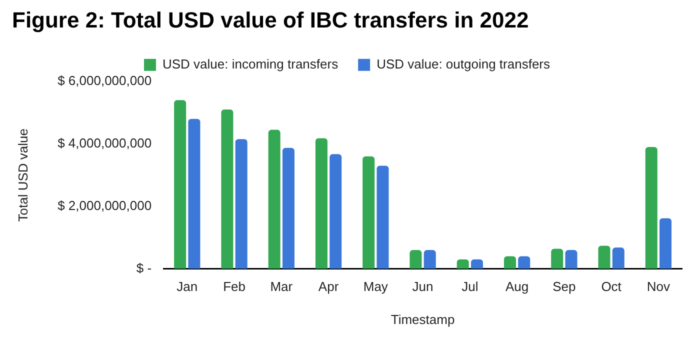 The width and height of the screenshot is (700, 340). What do you see at coordinates (187, 286) in the screenshot?
I see `x-tick-label: Jan` at bounding box center [187, 286].